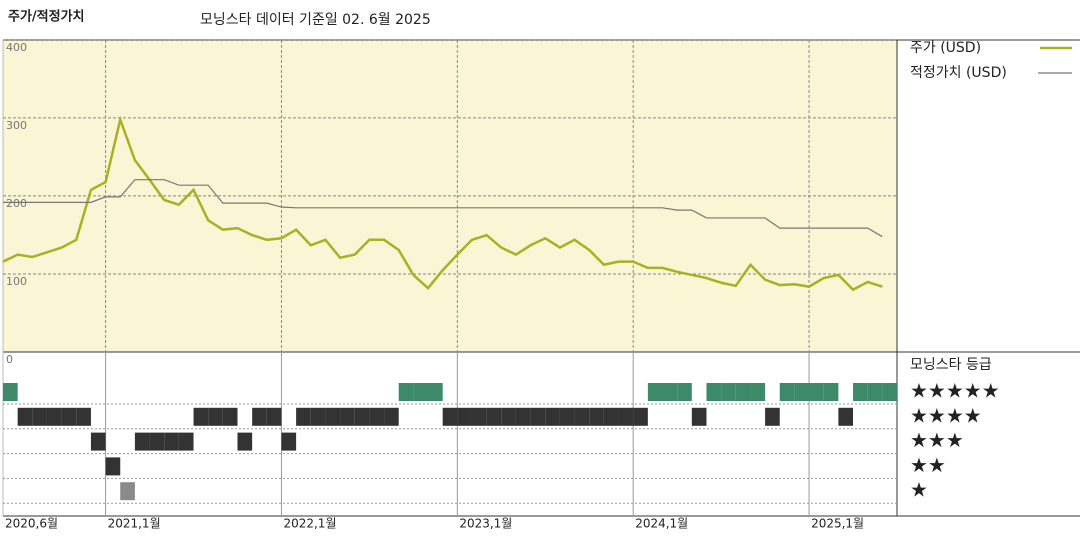  What do you see at coordinates (16, 281) in the screenshot?
I see `y-tick-label: 100` at bounding box center [16, 281].